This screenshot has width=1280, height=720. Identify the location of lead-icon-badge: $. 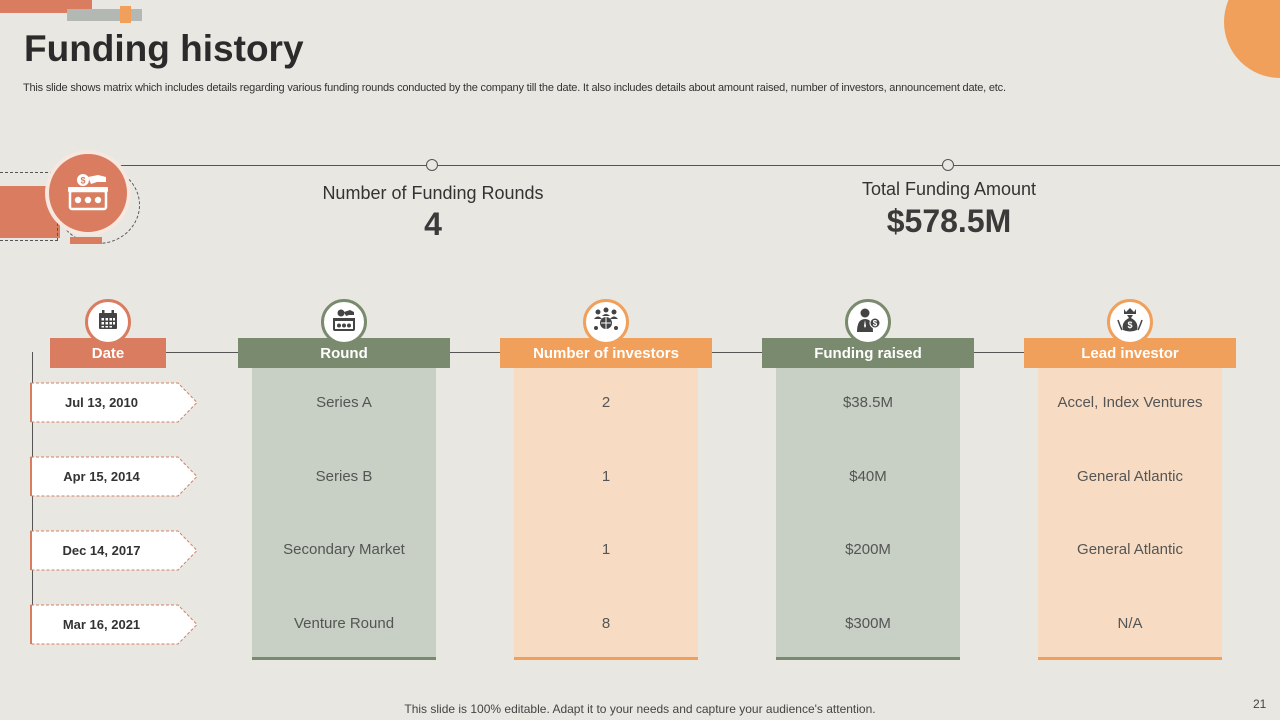
(1130, 322).